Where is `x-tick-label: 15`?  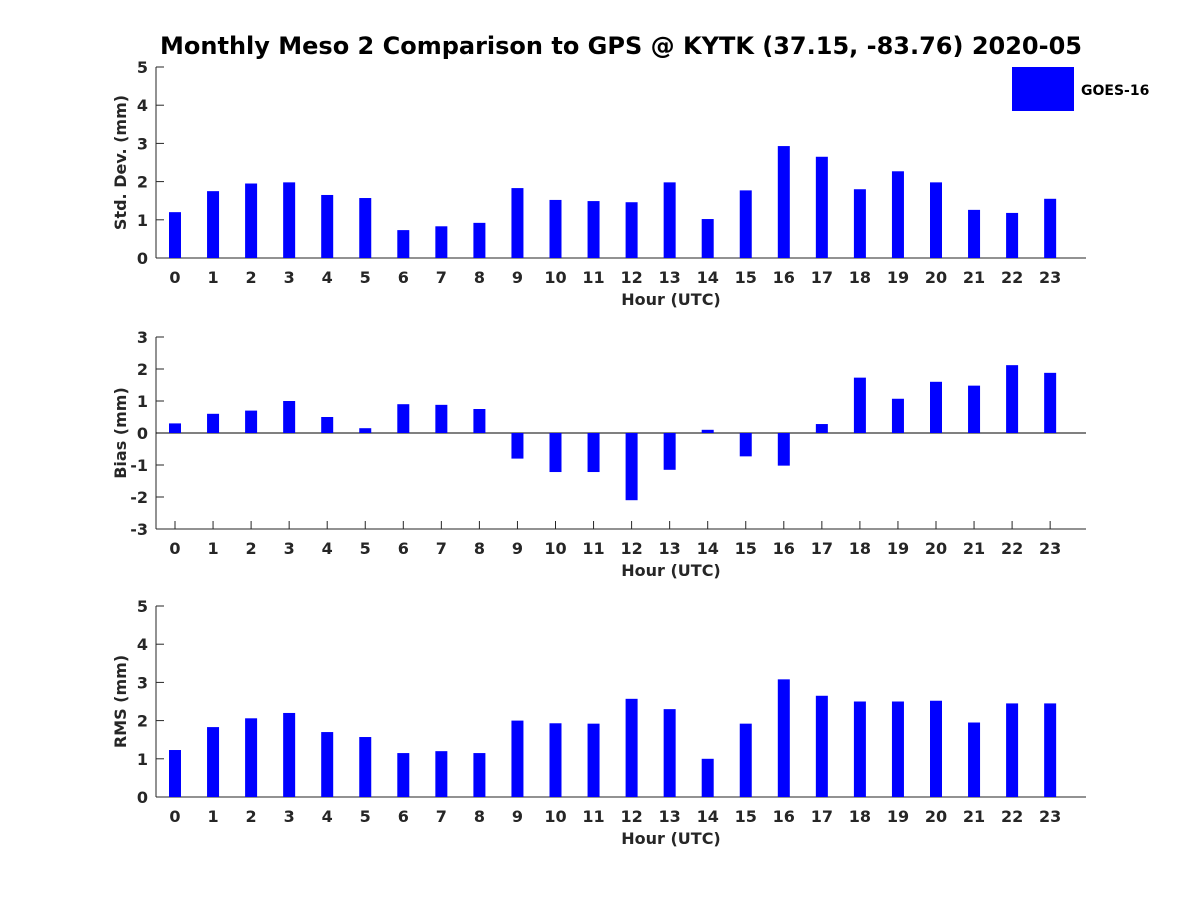 x-tick-label: 15 is located at coordinates (746, 548).